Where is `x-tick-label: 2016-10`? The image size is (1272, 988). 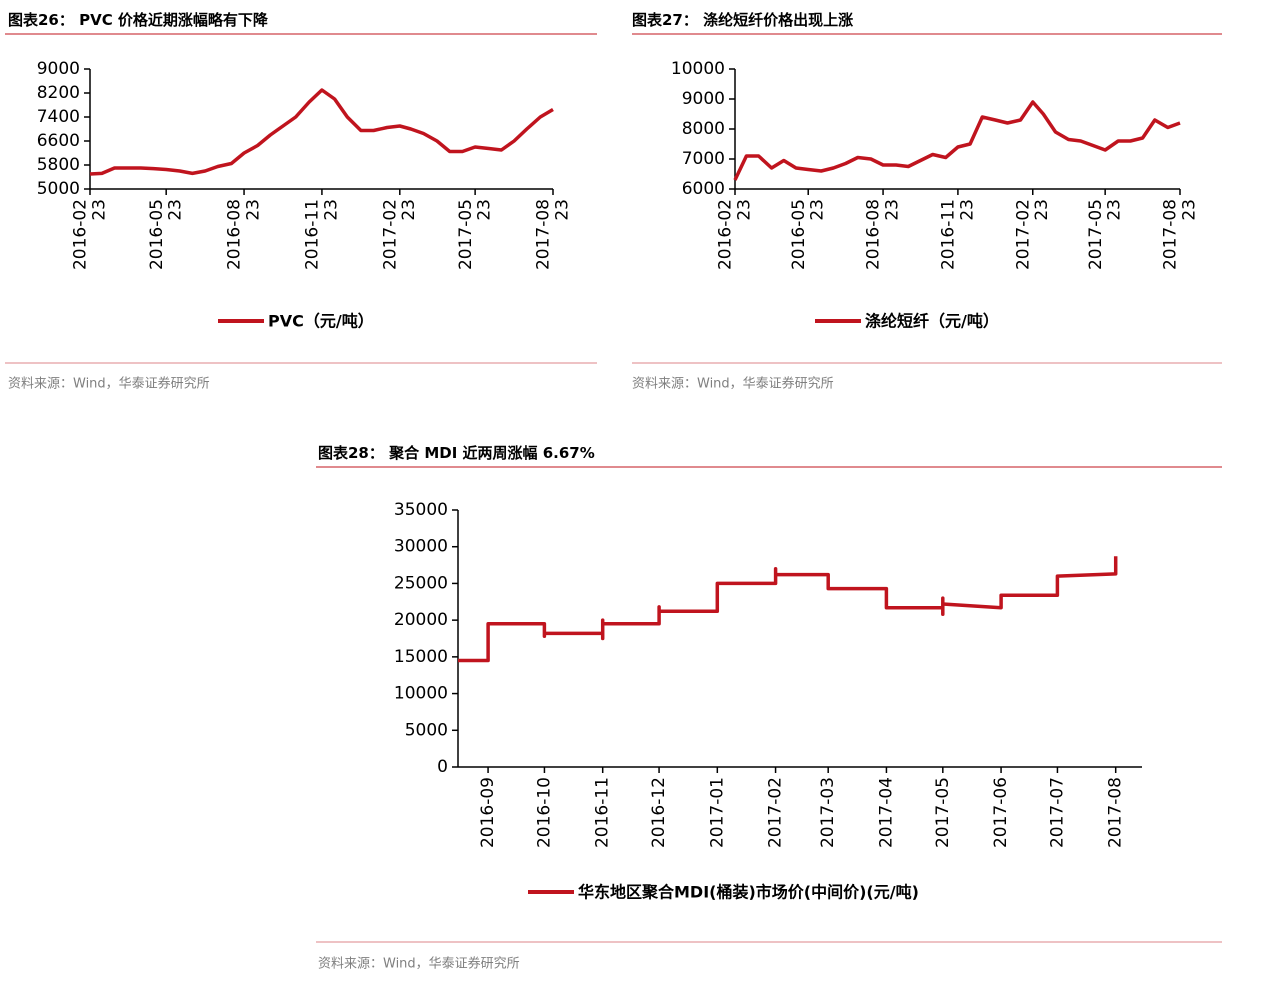 x-tick-label: 2016-10 is located at coordinates (544, 812).